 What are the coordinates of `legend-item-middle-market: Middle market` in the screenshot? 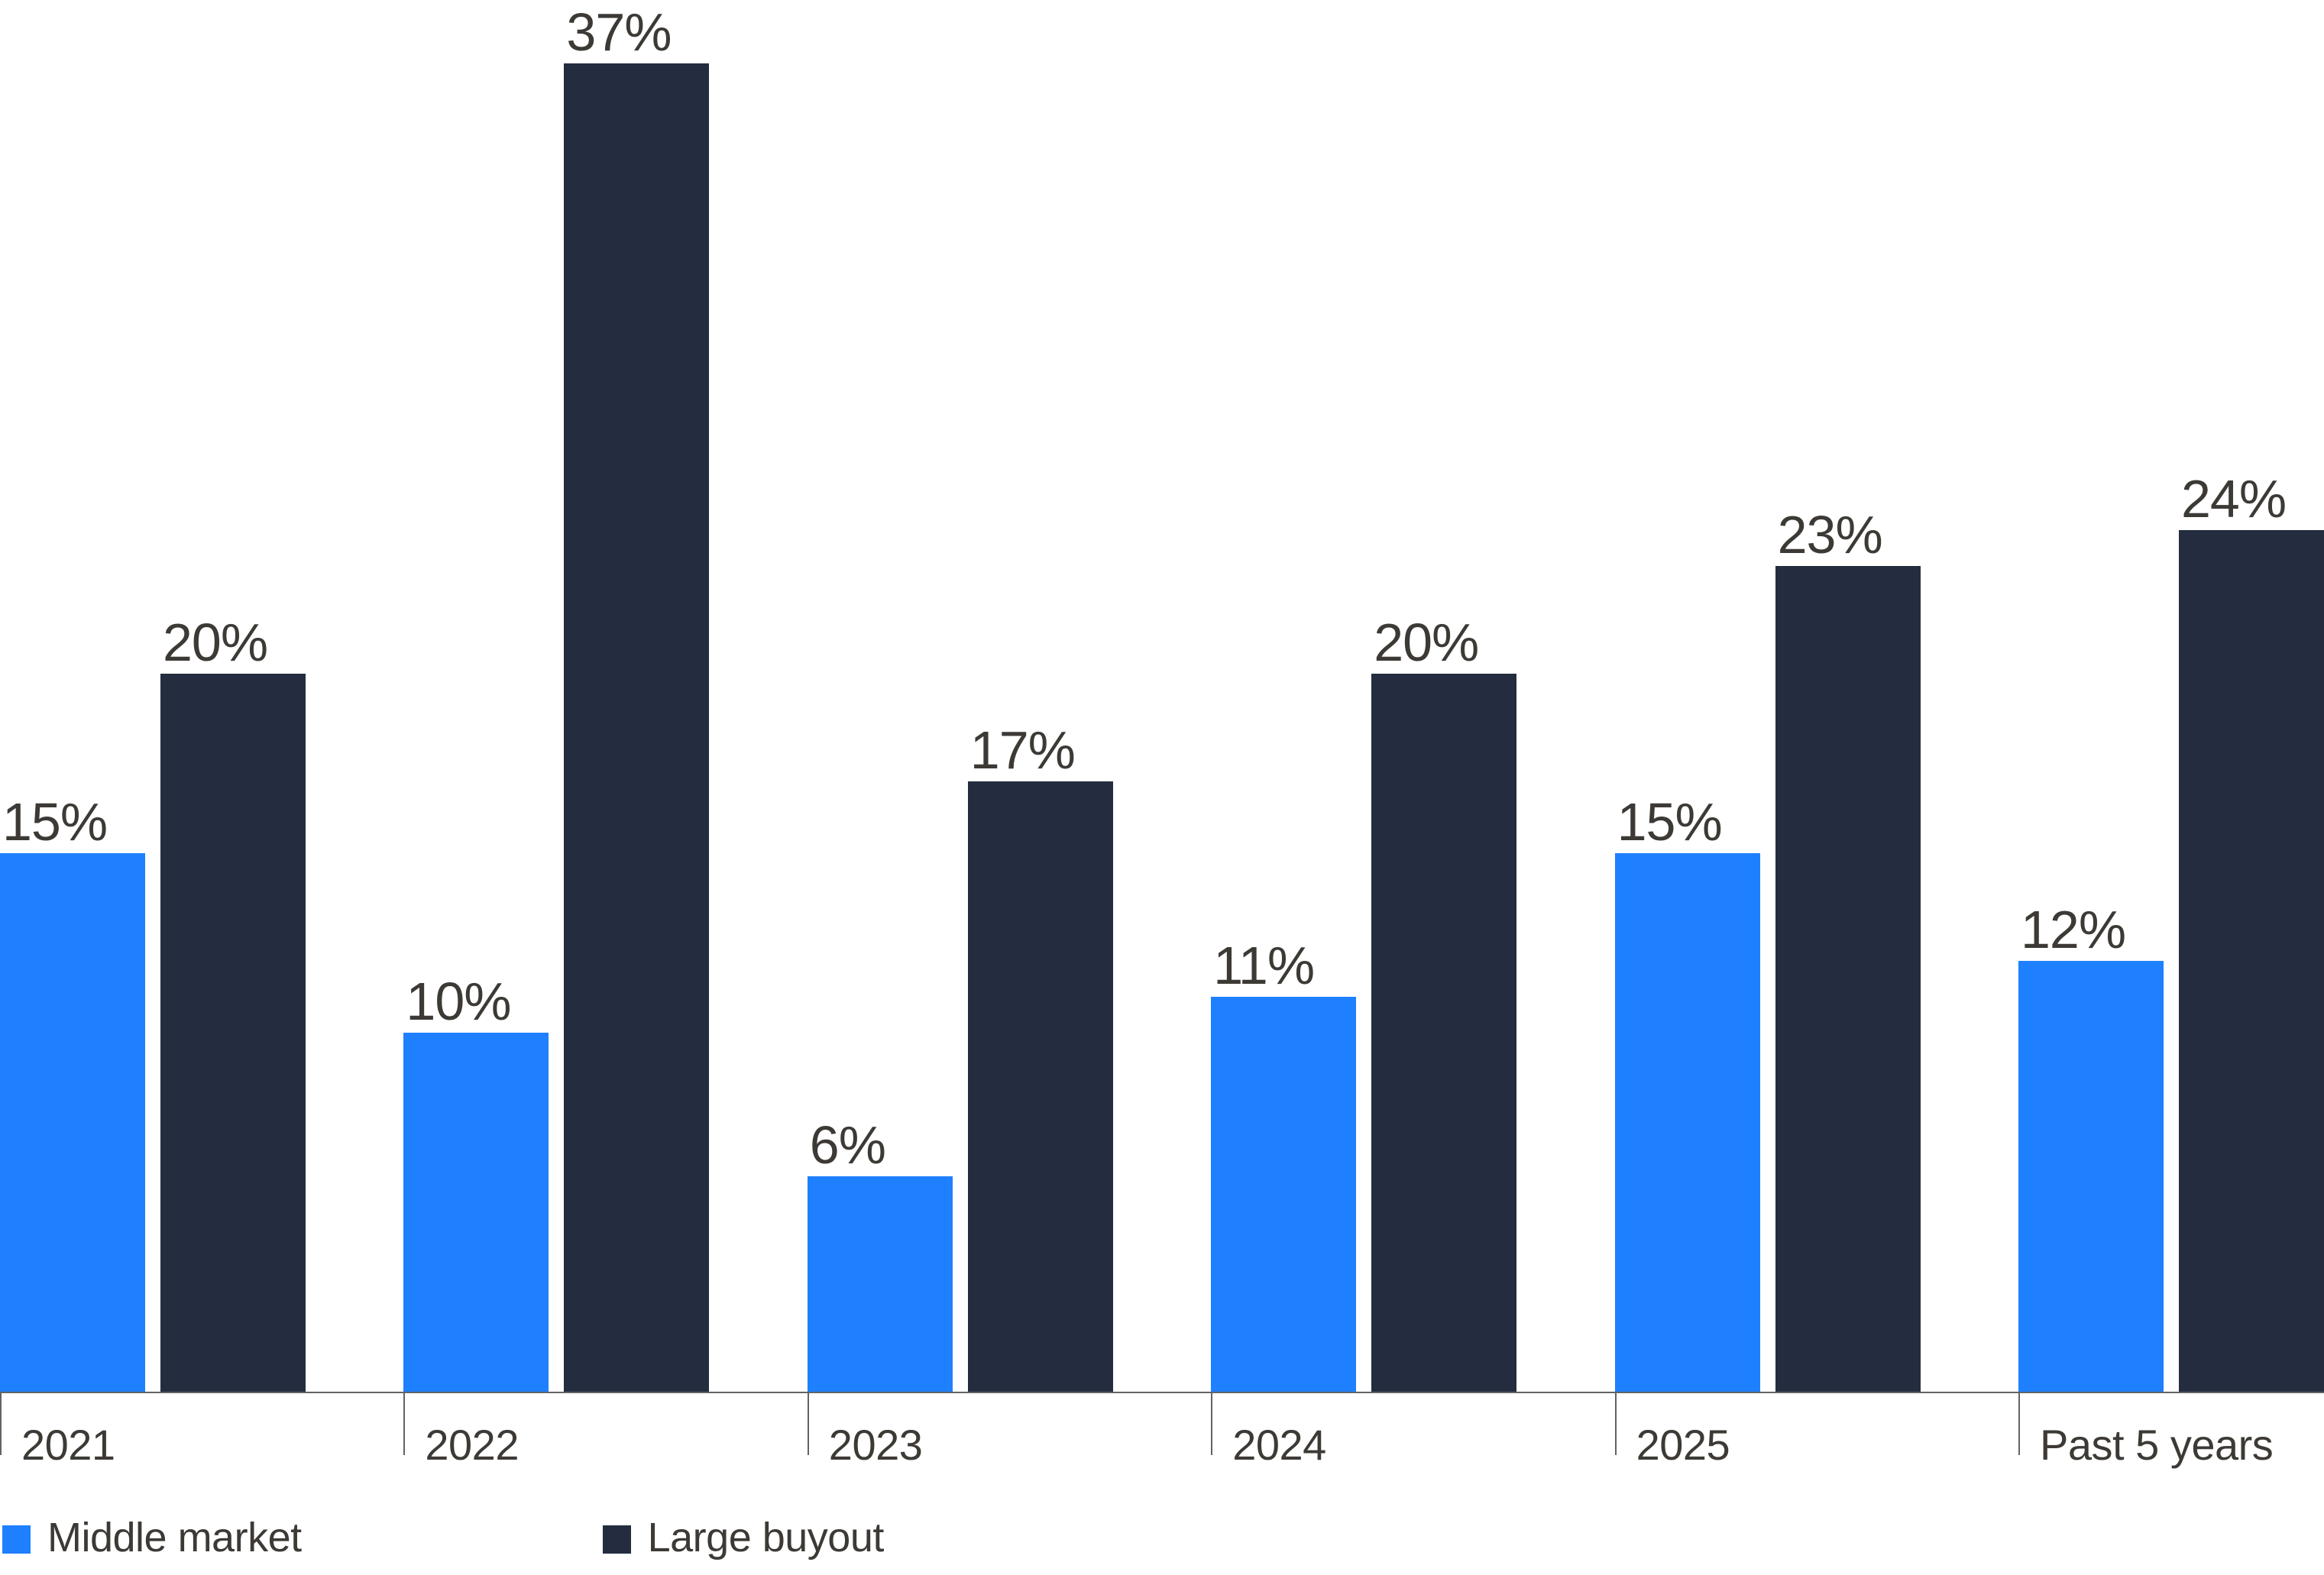 It's located at (152, 1537).